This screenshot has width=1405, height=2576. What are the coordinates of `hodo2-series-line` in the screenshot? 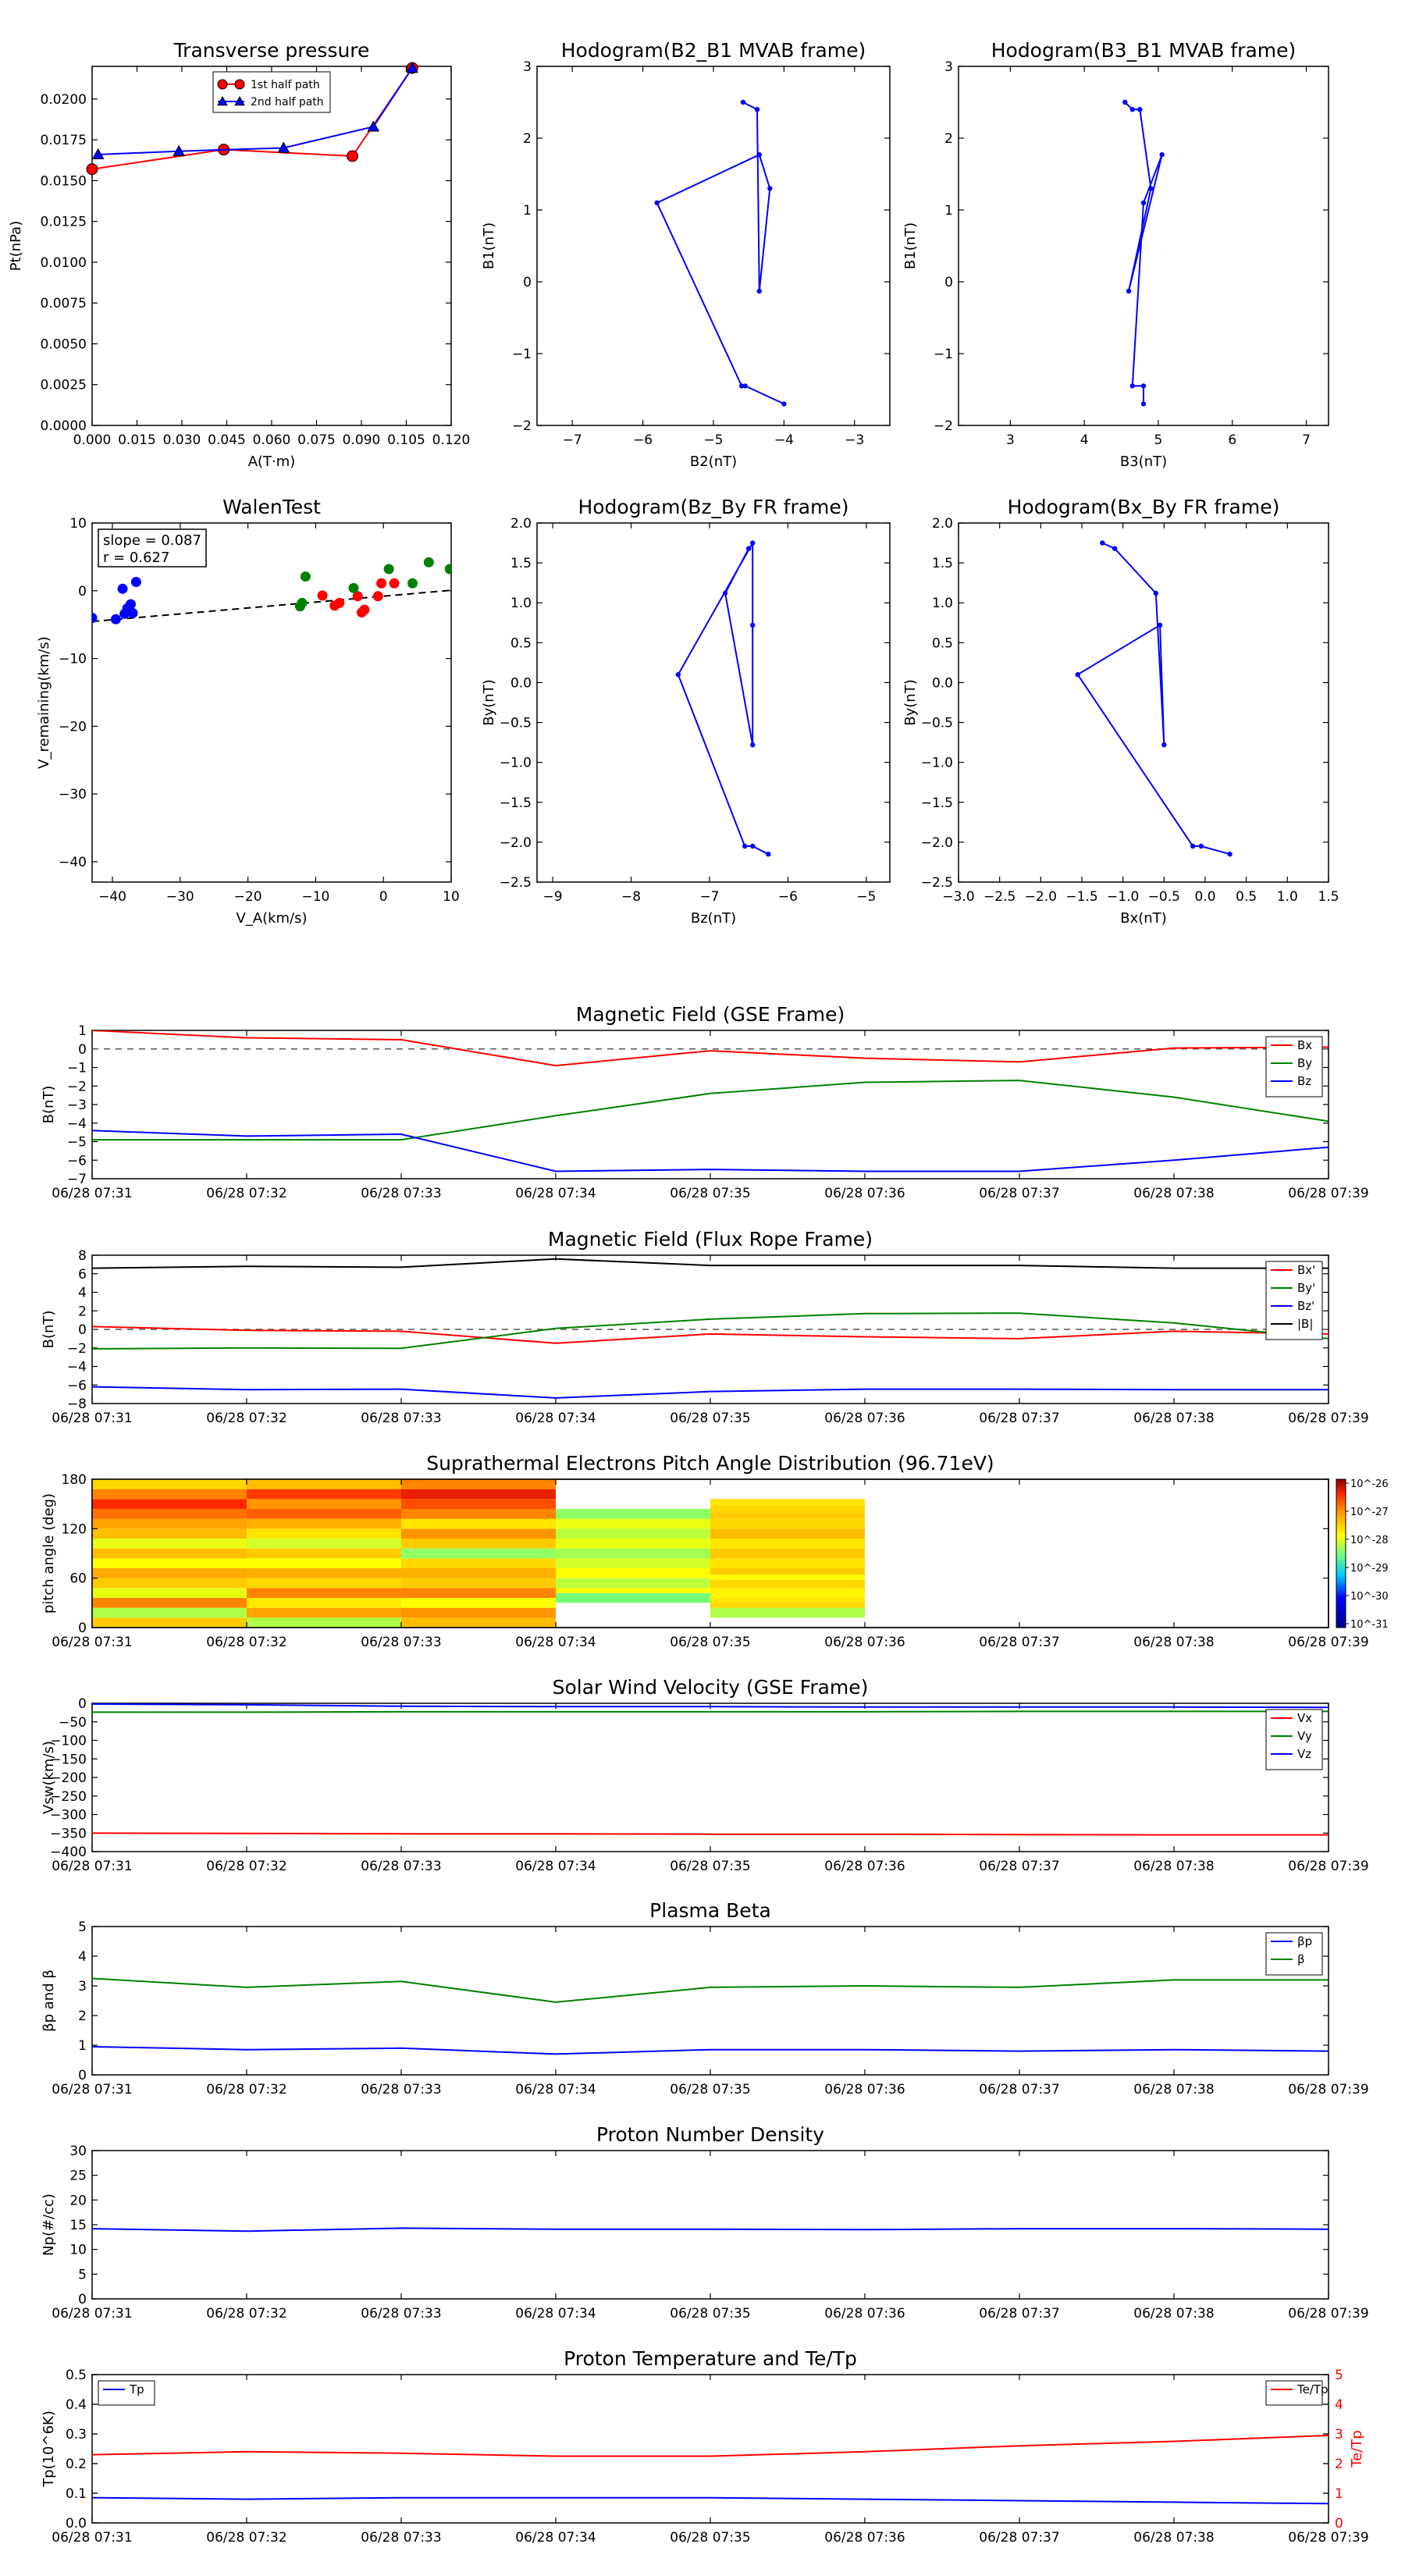 It's located at (1144, 252).